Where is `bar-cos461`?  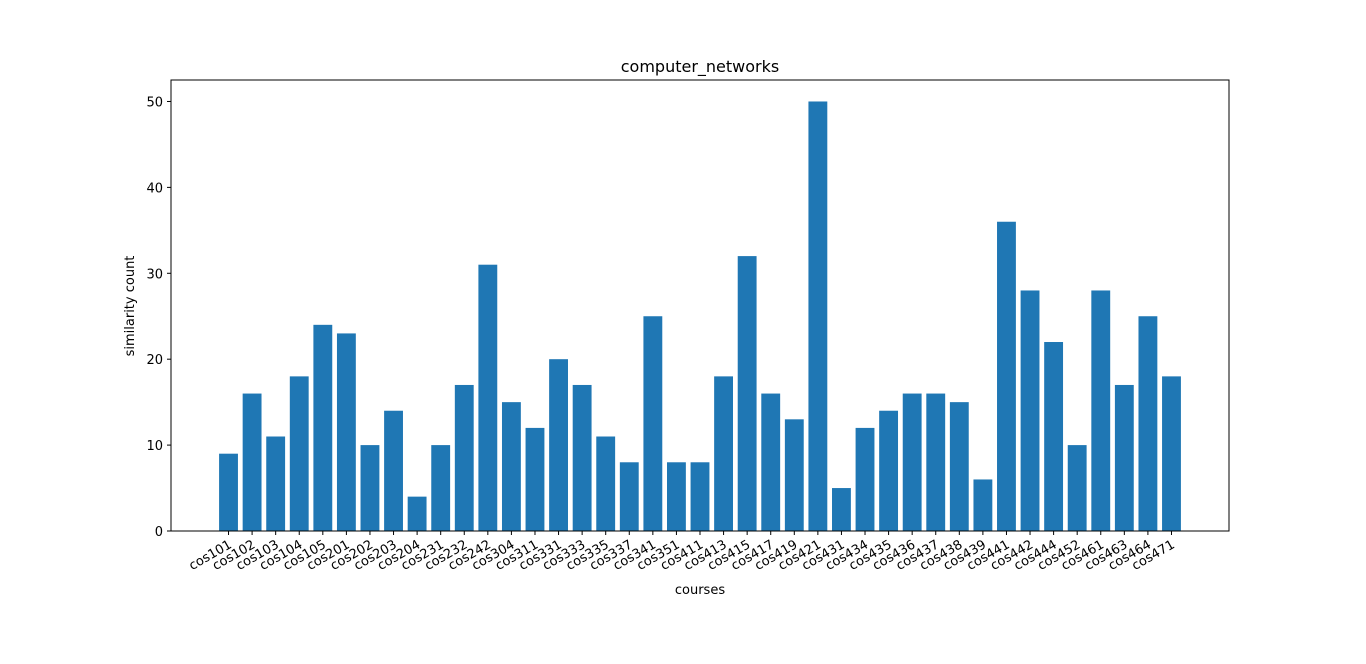 bar-cos461 is located at coordinates (1101, 410).